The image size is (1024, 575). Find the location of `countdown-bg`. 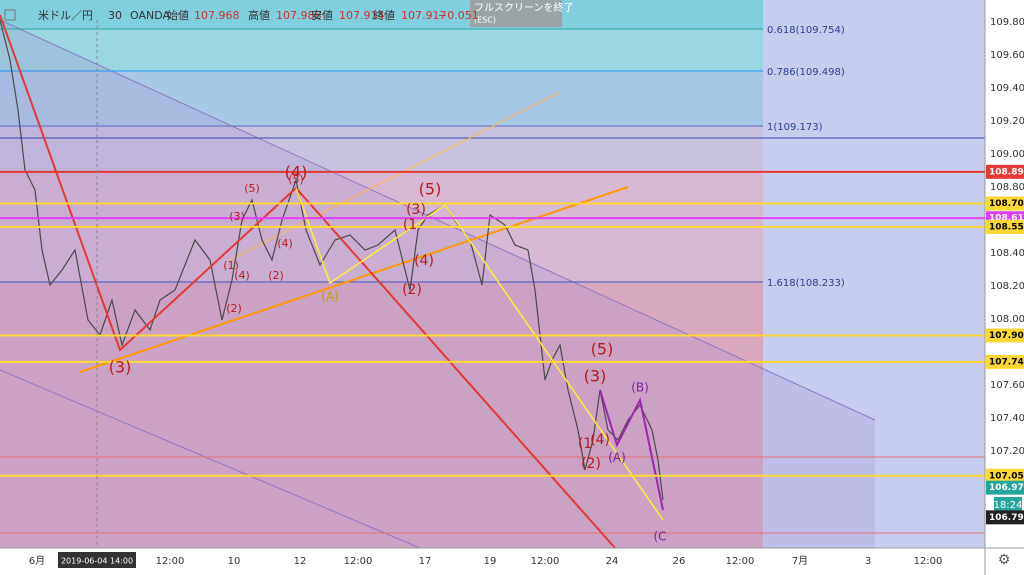

countdown-bg is located at coordinates (1008, 505).